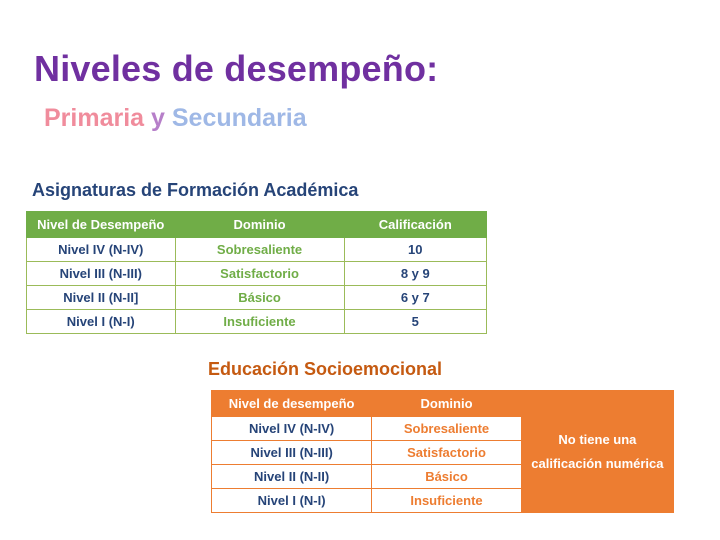  What do you see at coordinates (101, 274) in the screenshot?
I see `academic-nivel-cell: Nivel III (N-III)` at bounding box center [101, 274].